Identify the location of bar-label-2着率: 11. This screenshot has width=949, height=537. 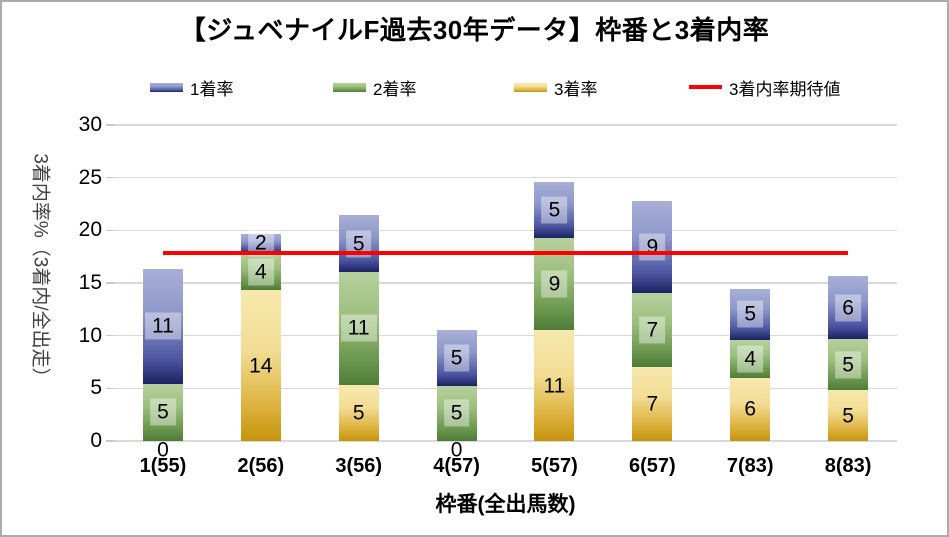
(358, 328).